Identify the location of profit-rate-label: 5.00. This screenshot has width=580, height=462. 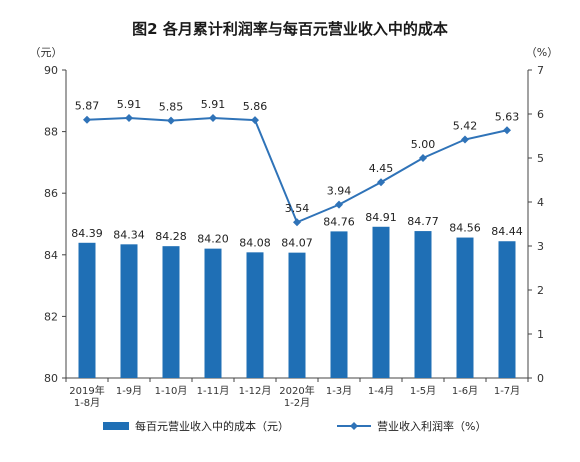
(423, 144).